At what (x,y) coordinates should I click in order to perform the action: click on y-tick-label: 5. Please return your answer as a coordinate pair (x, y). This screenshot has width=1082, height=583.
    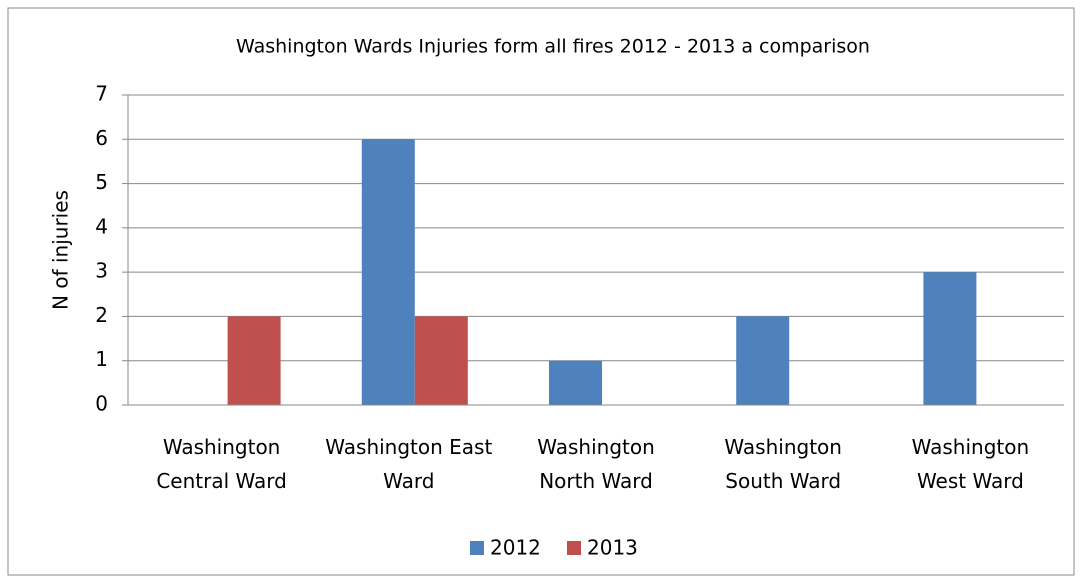
    Looking at the image, I should click on (101, 182).